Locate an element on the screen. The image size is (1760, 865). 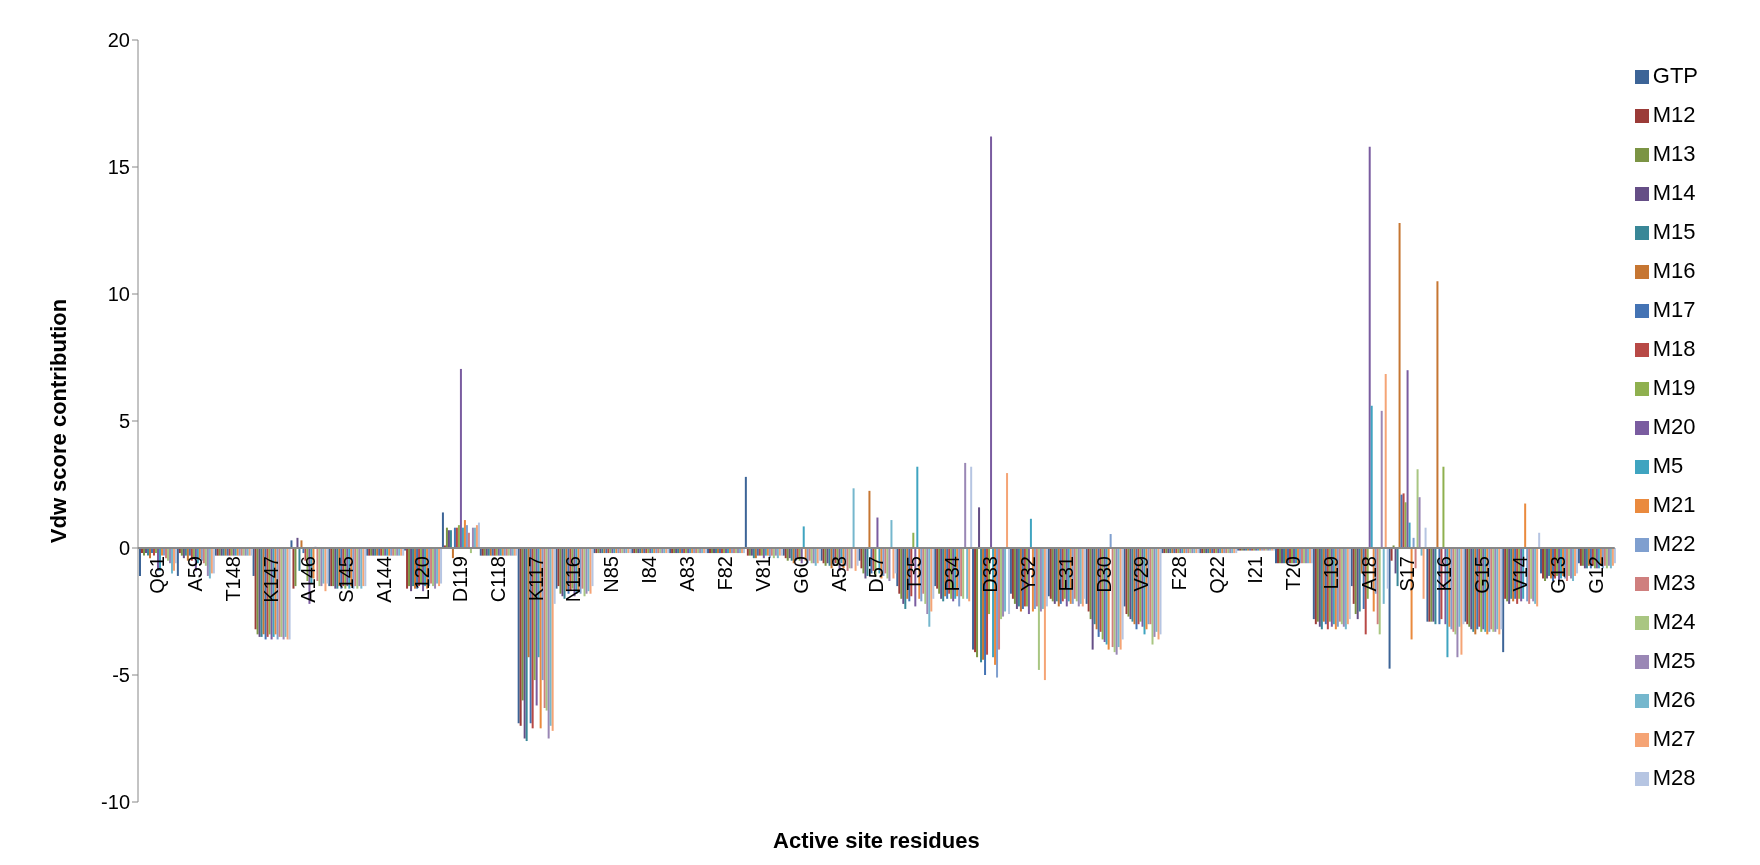
x-tick-label: C118 is located at coordinates (497, 579).